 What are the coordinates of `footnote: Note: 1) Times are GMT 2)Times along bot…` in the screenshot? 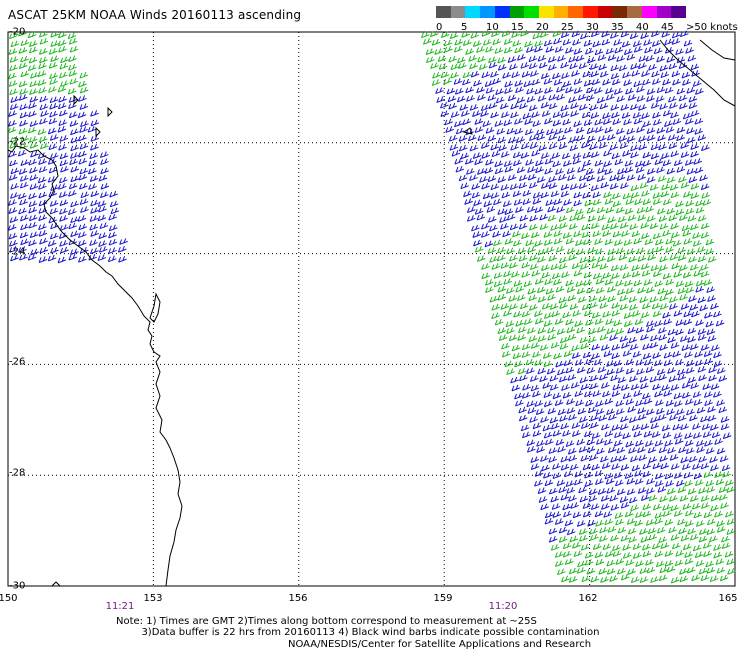 It's located at (357, 627).